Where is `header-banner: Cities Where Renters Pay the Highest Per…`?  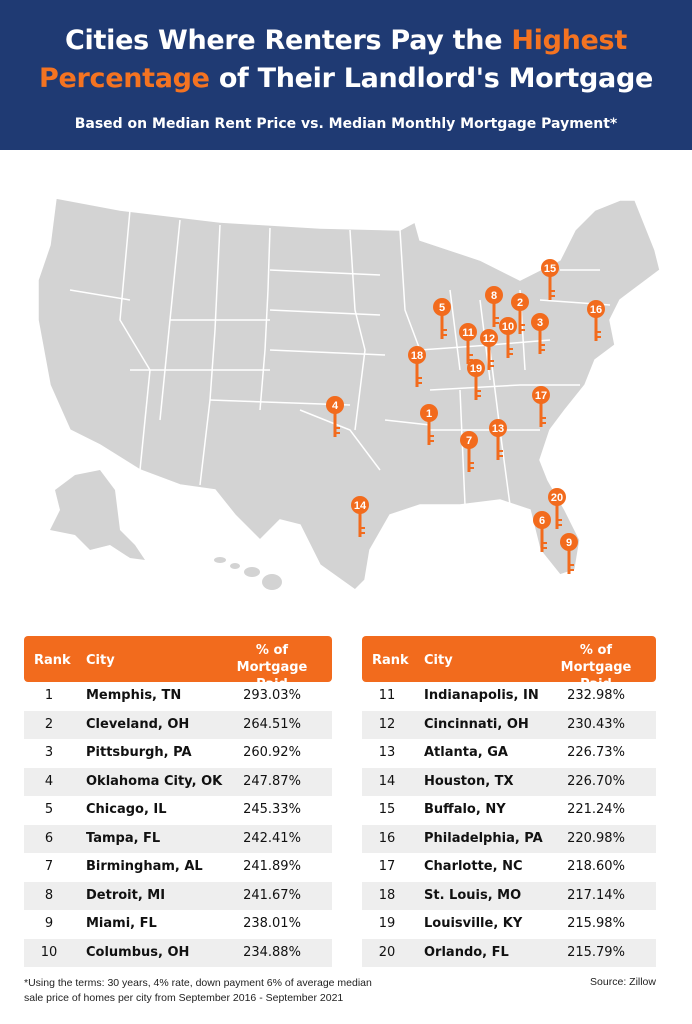
header-banner: Cities Where Renters Pay the Highest Per… is located at coordinates (346, 75).